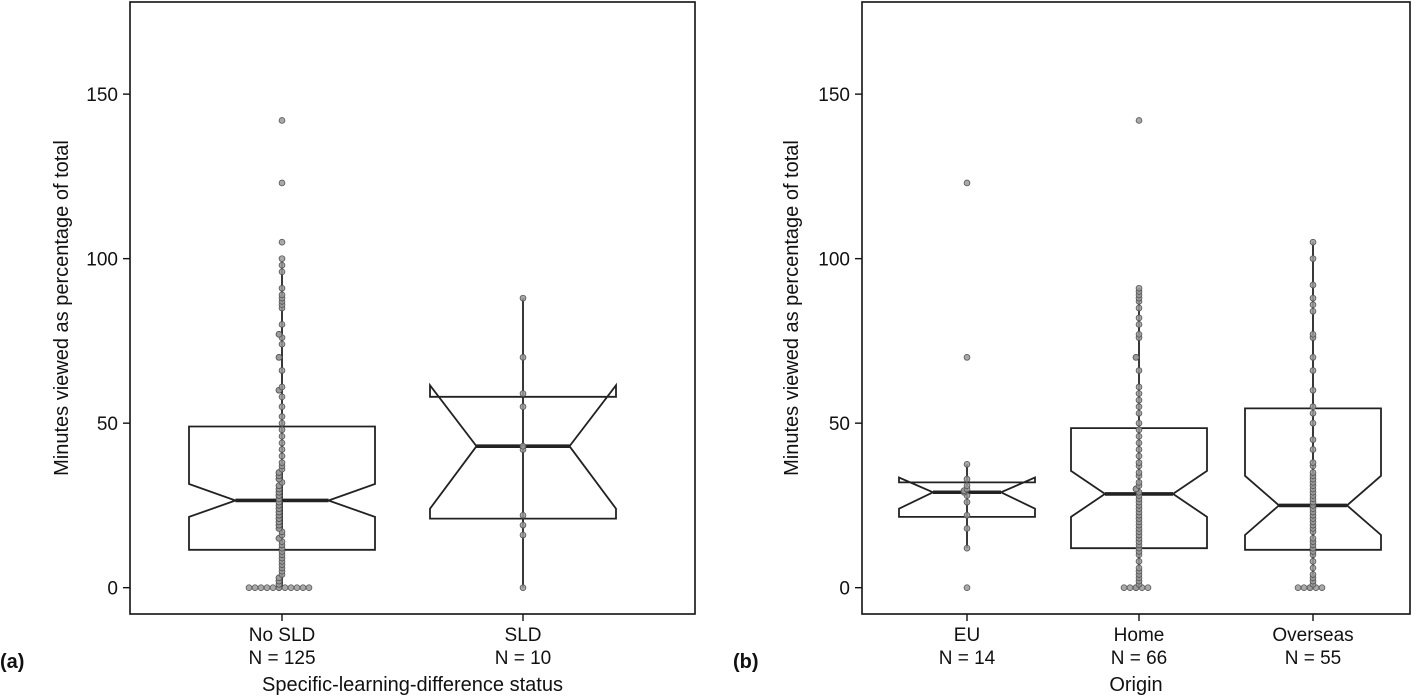 Image resolution: width=1418 pixels, height=697 pixels. I want to click on x-tick-label: Overseas, so click(1312, 635).